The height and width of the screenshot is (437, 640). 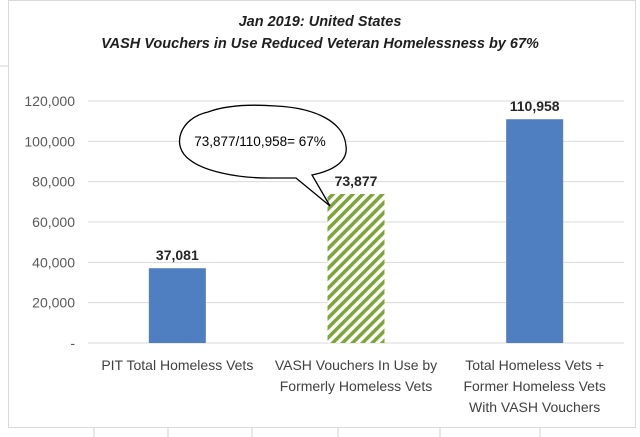 What do you see at coordinates (177, 365) in the screenshot?
I see `x-tick-label: PIT Total Homeless Vets` at bounding box center [177, 365].